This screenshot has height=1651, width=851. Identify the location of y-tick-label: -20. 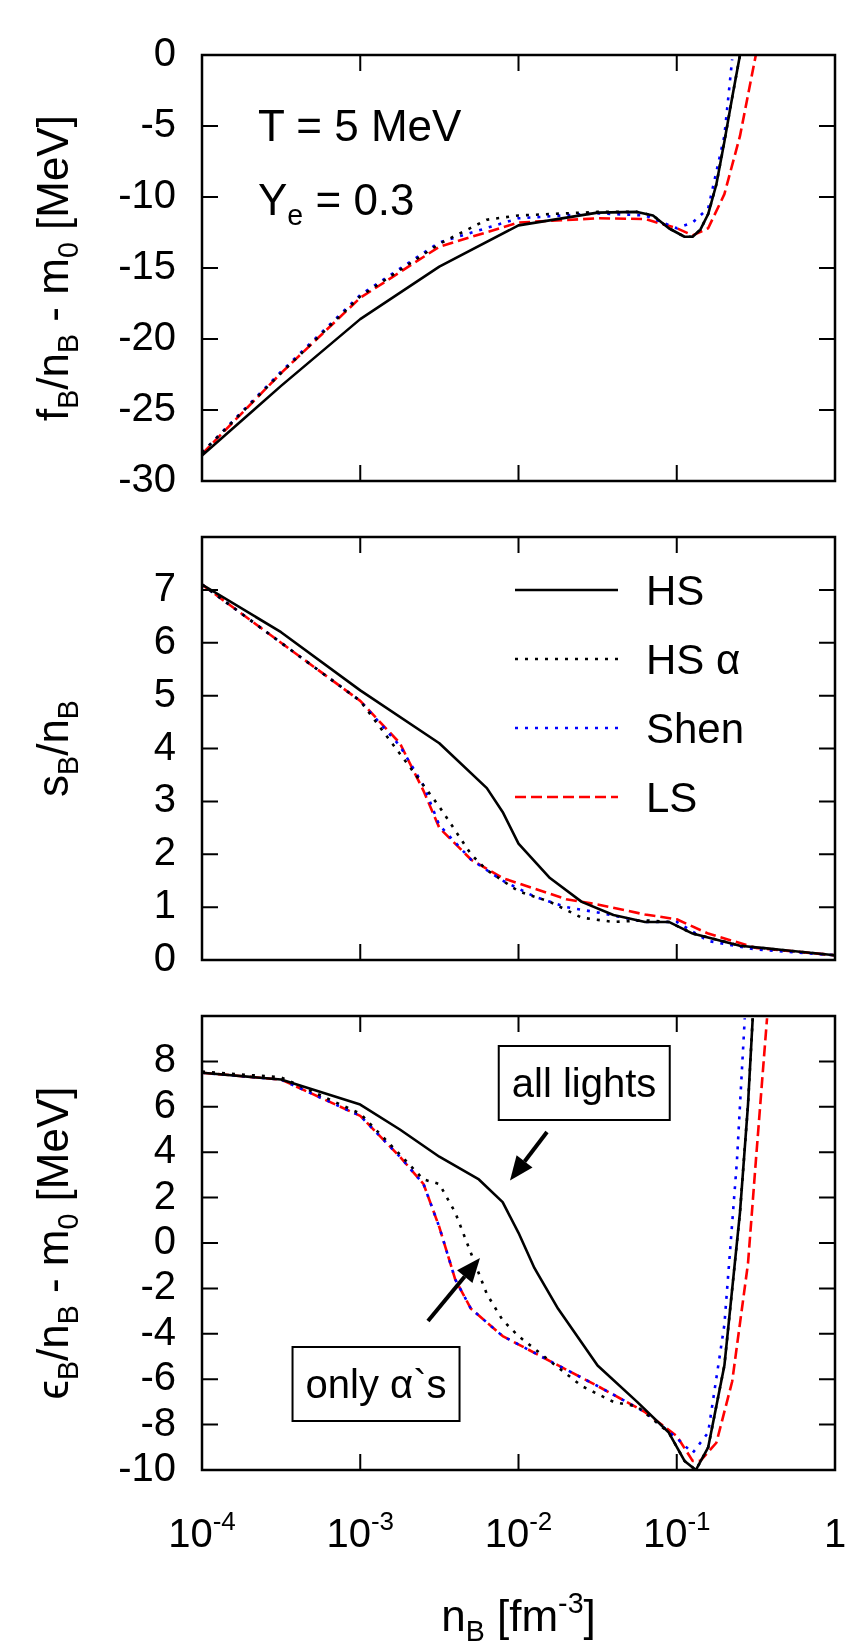
(147, 336).